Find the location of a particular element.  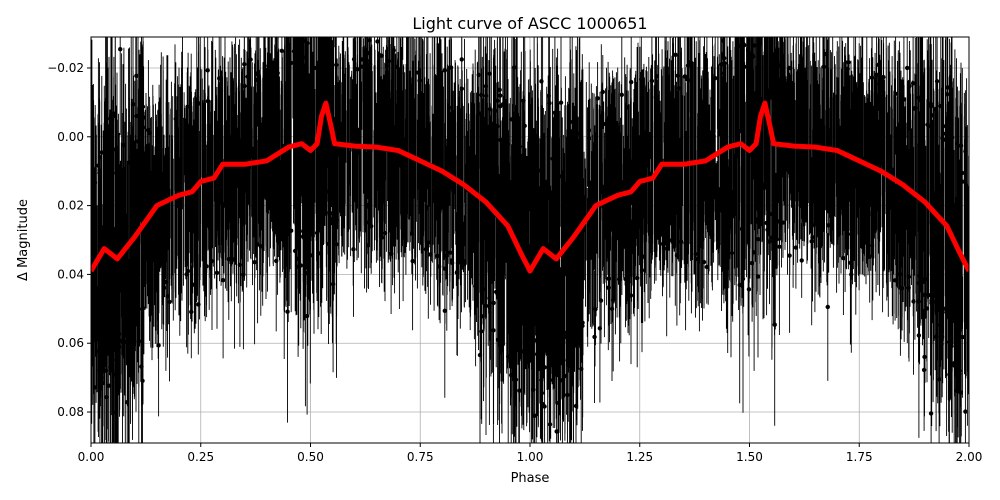

x-tick-label: 1.25 is located at coordinates (639, 457).